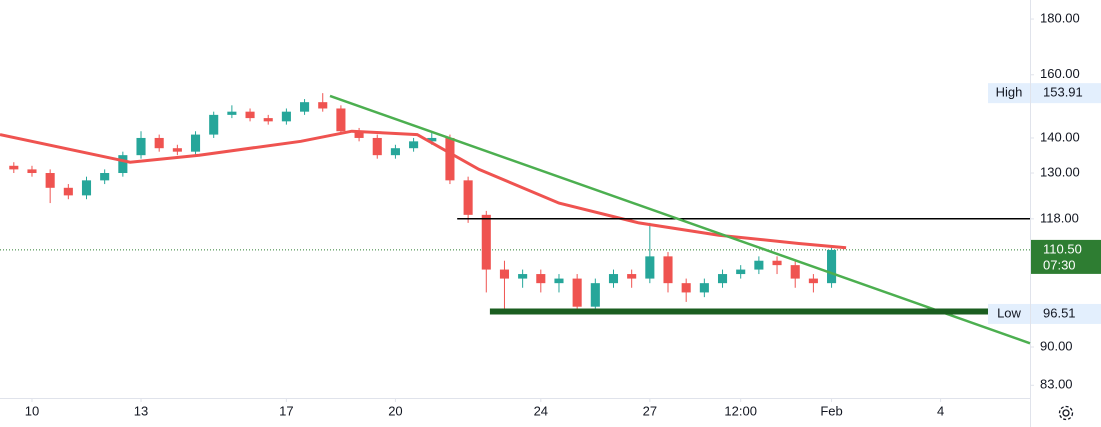 This screenshot has width=1101, height=427. I want to click on x-tick-label: 17, so click(286, 410).